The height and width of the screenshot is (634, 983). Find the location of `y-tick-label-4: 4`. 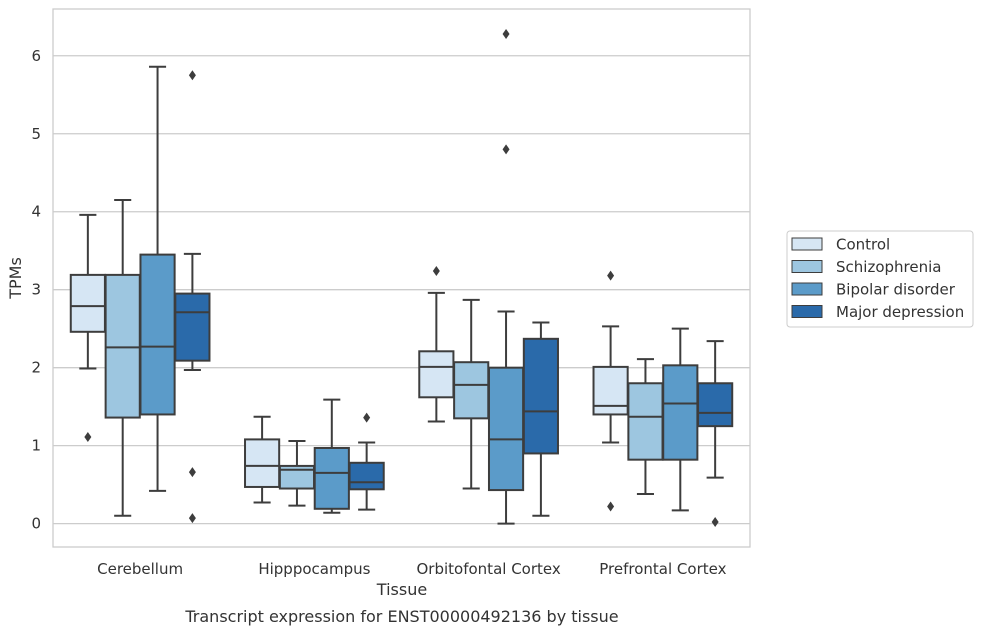

y-tick-label-4: 4 is located at coordinates (36, 212).